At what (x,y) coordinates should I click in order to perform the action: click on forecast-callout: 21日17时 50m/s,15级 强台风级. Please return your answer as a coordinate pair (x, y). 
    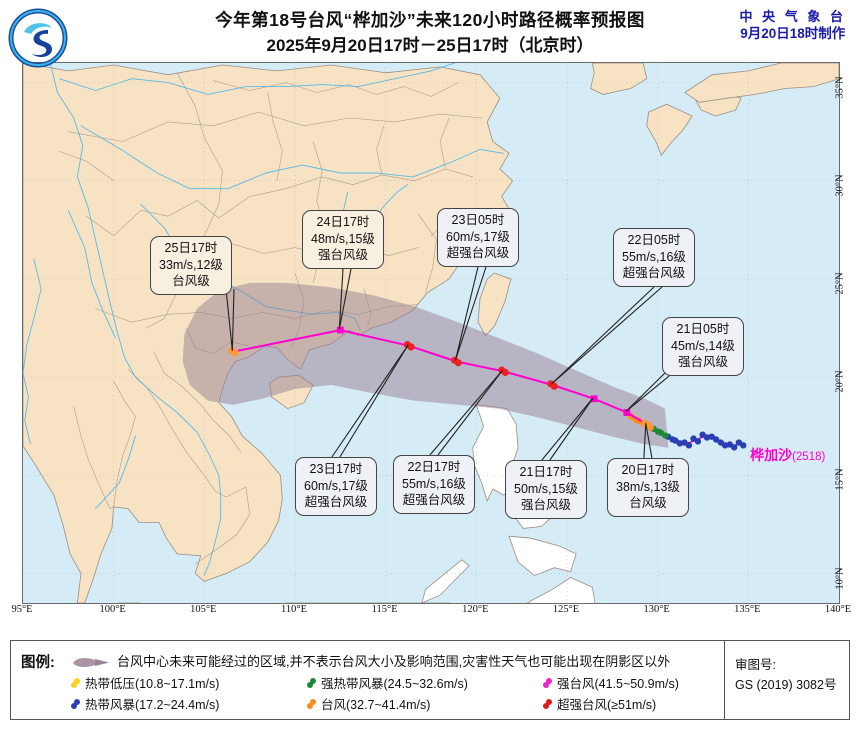
    Looking at the image, I should click on (546, 489).